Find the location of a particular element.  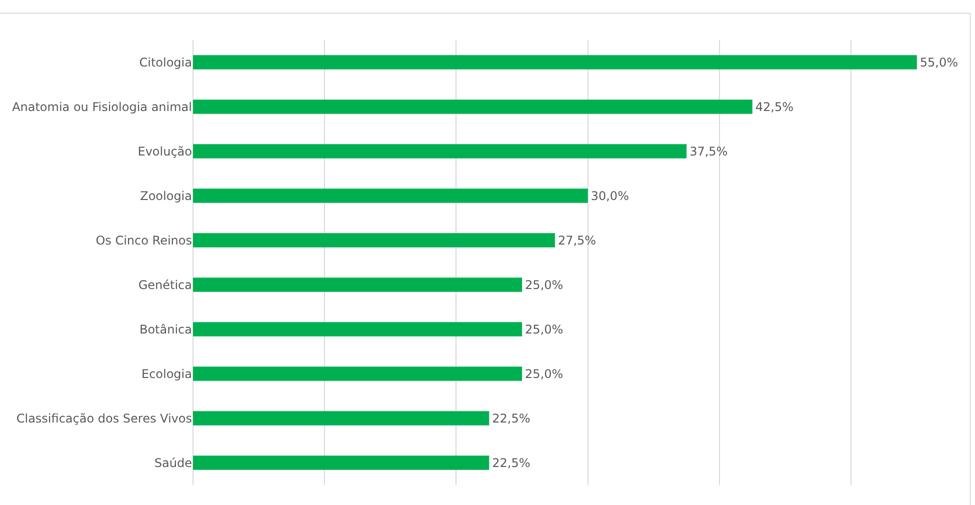

data-label: 27,5% is located at coordinates (577, 240).